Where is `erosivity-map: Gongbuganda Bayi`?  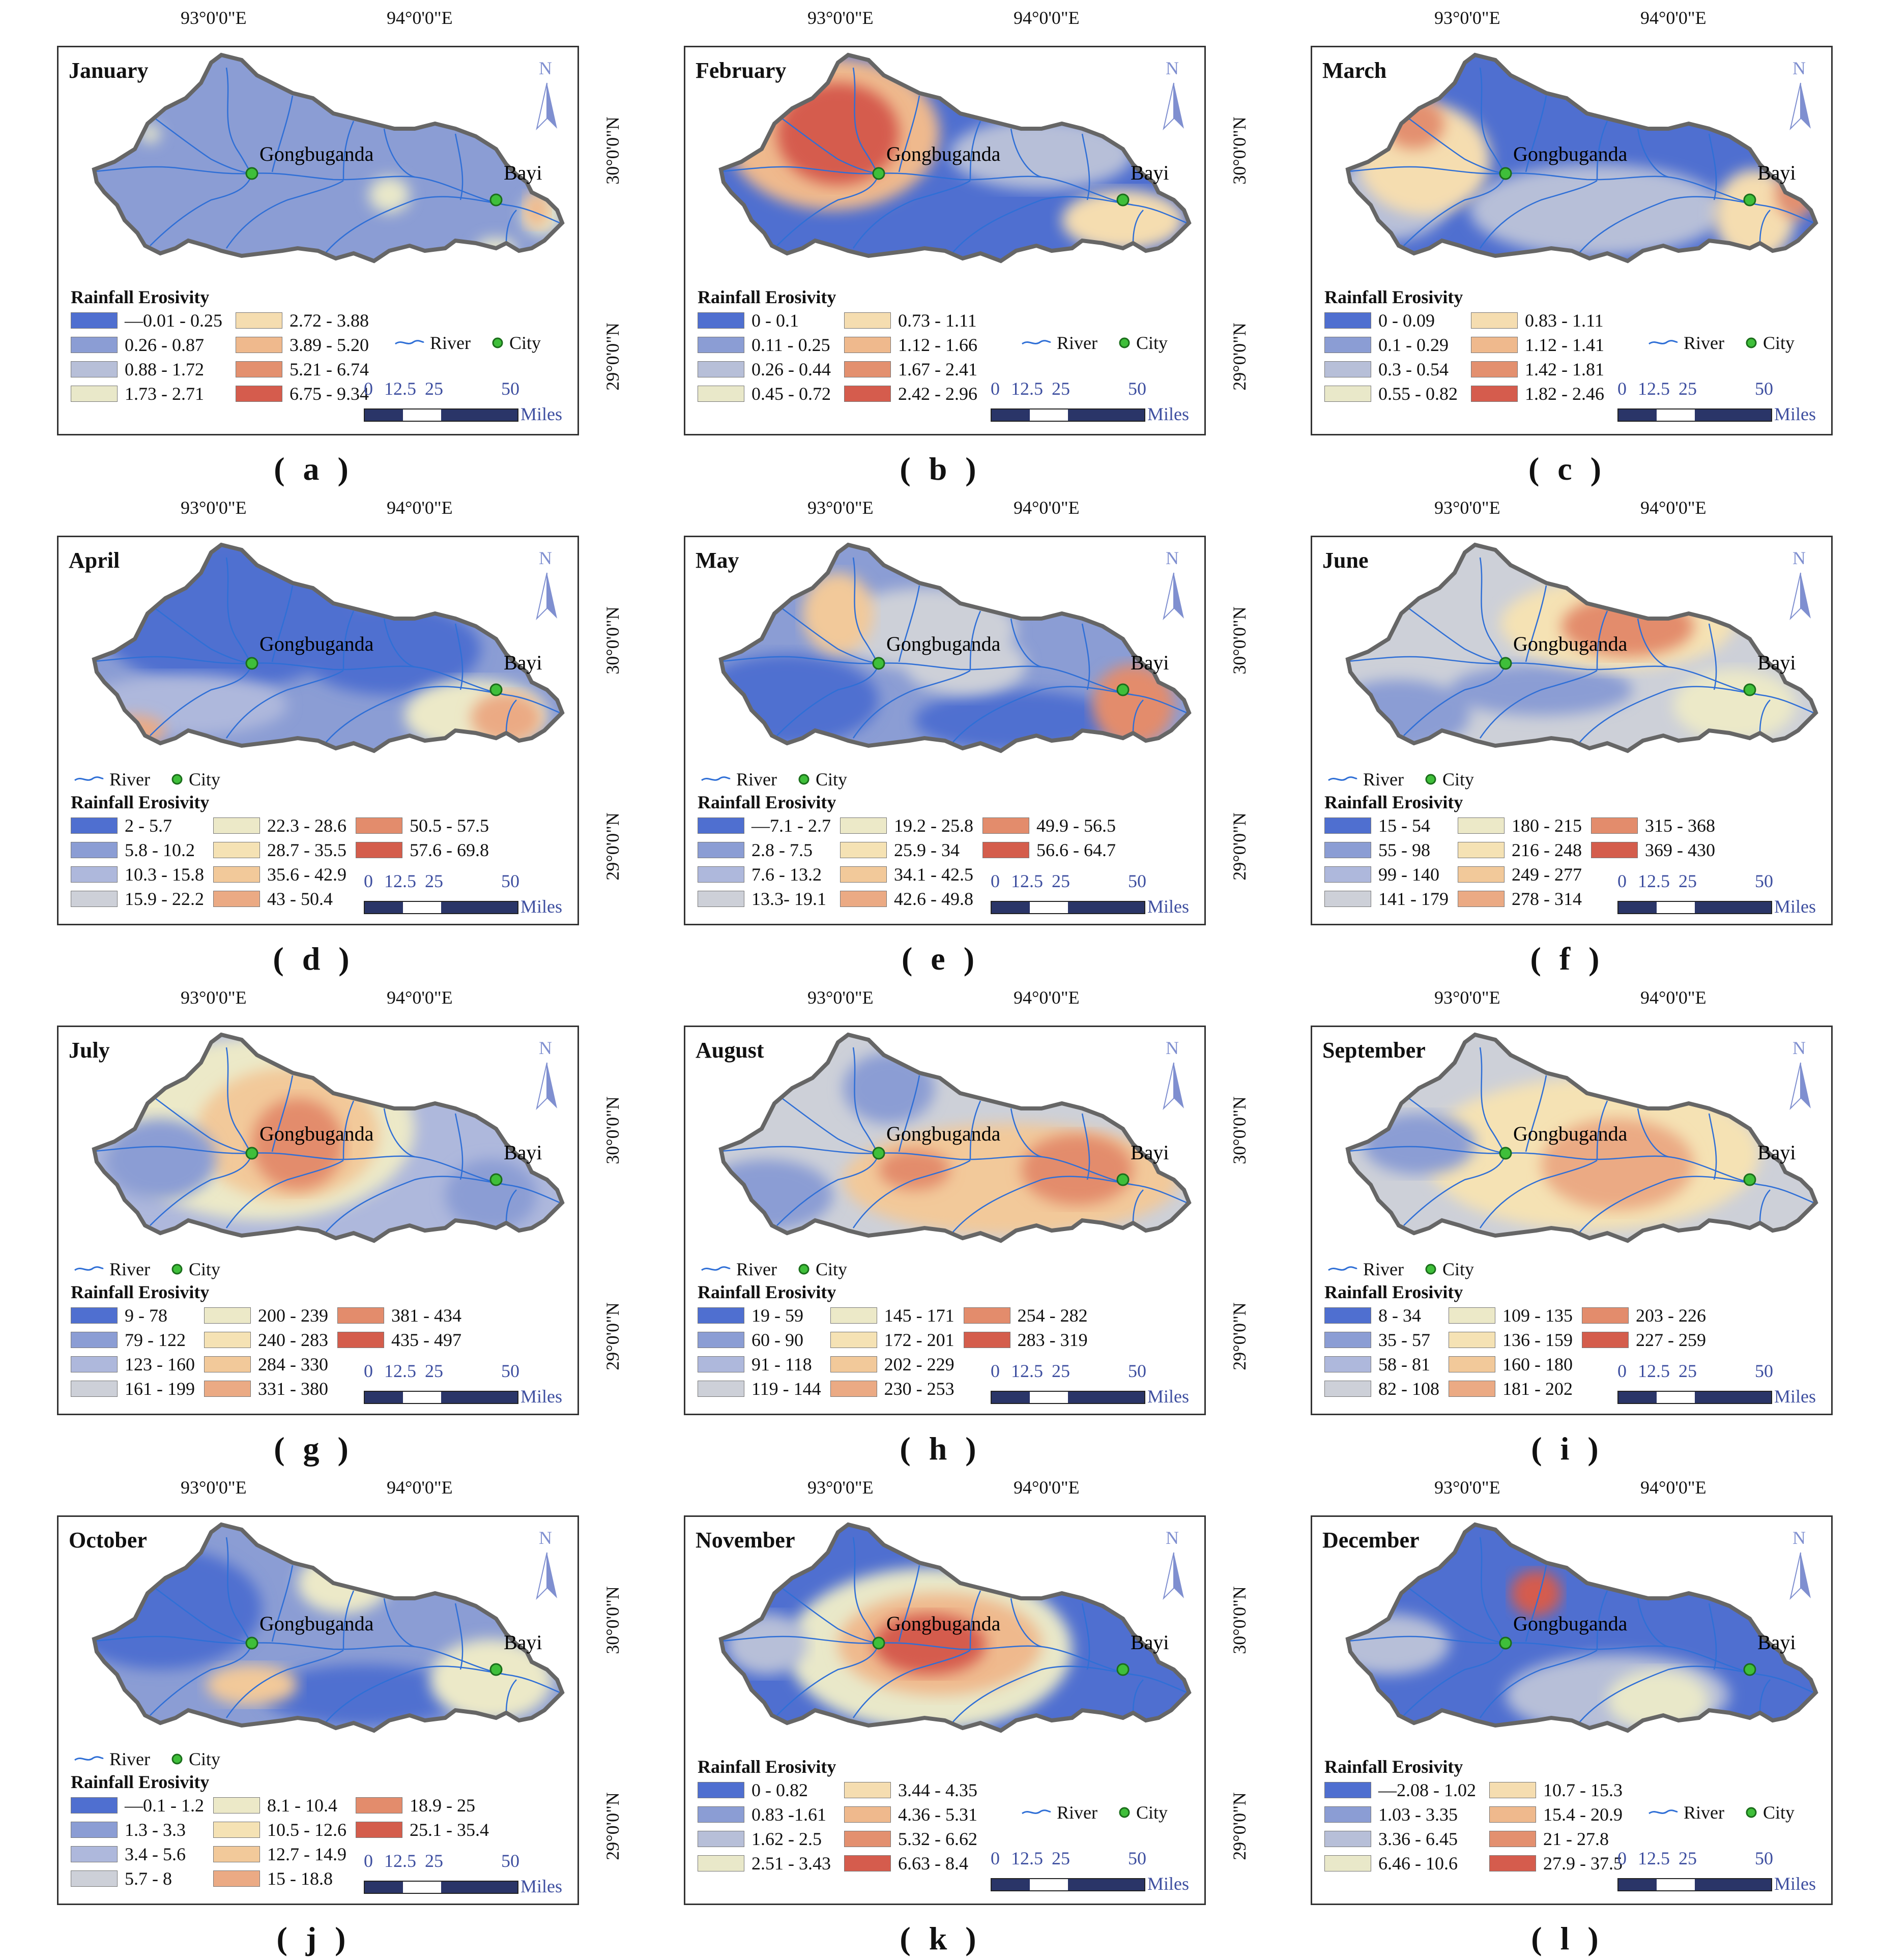
erosivity-map: Gongbuganda Bayi is located at coordinates (328, 1137).